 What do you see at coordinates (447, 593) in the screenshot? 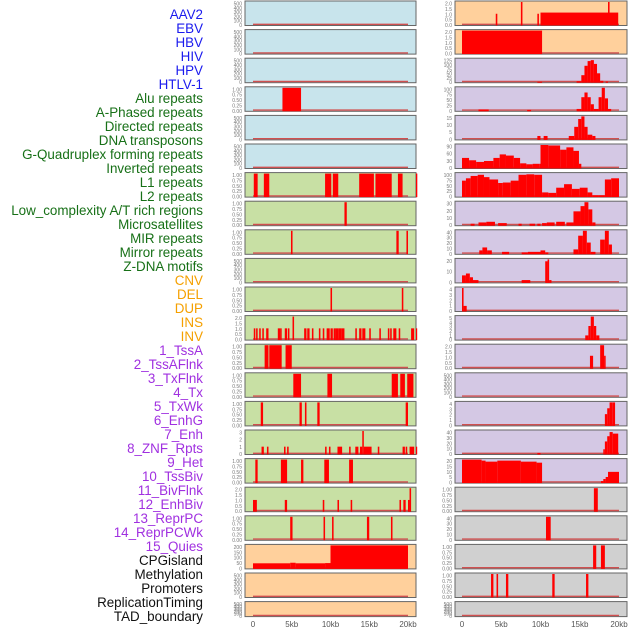
I see `y-tick-label: 0.25` at bounding box center [447, 593].